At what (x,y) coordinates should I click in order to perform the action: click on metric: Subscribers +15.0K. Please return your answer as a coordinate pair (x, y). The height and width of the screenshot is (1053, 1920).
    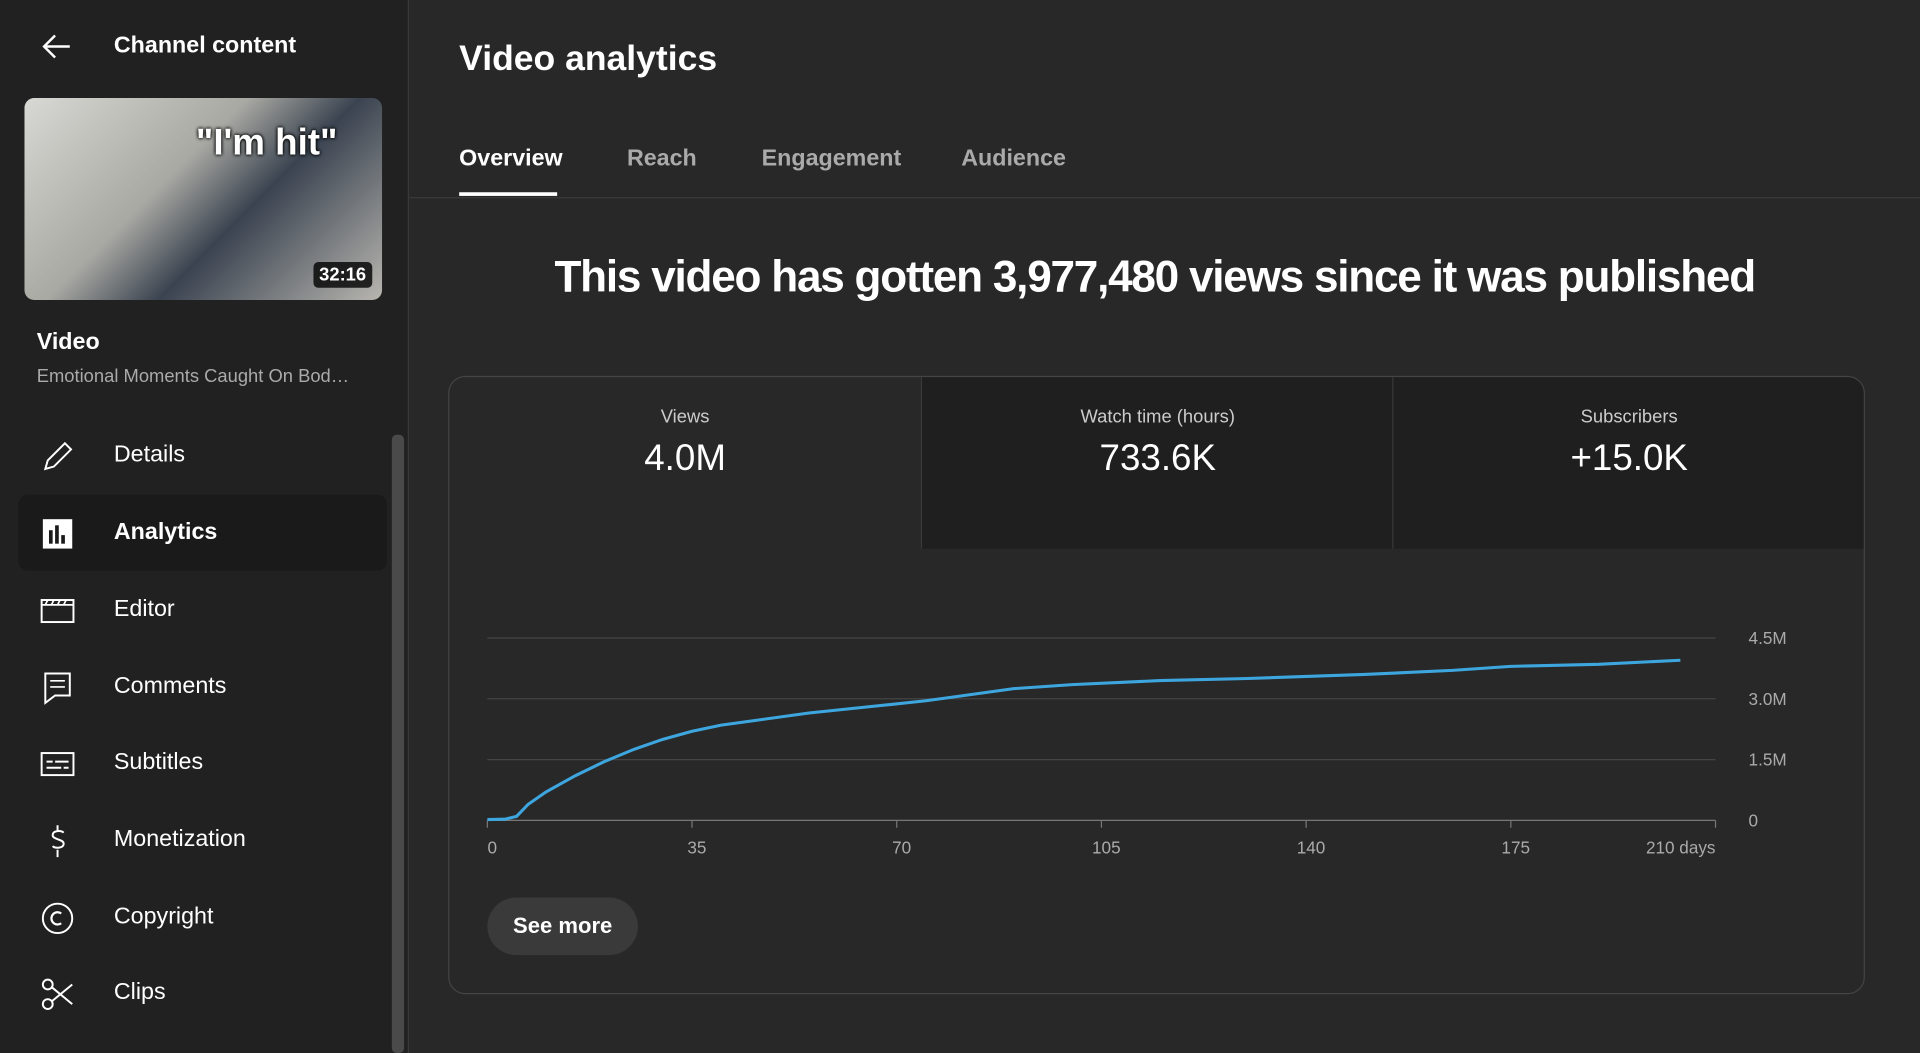
    Looking at the image, I should click on (1628, 463).